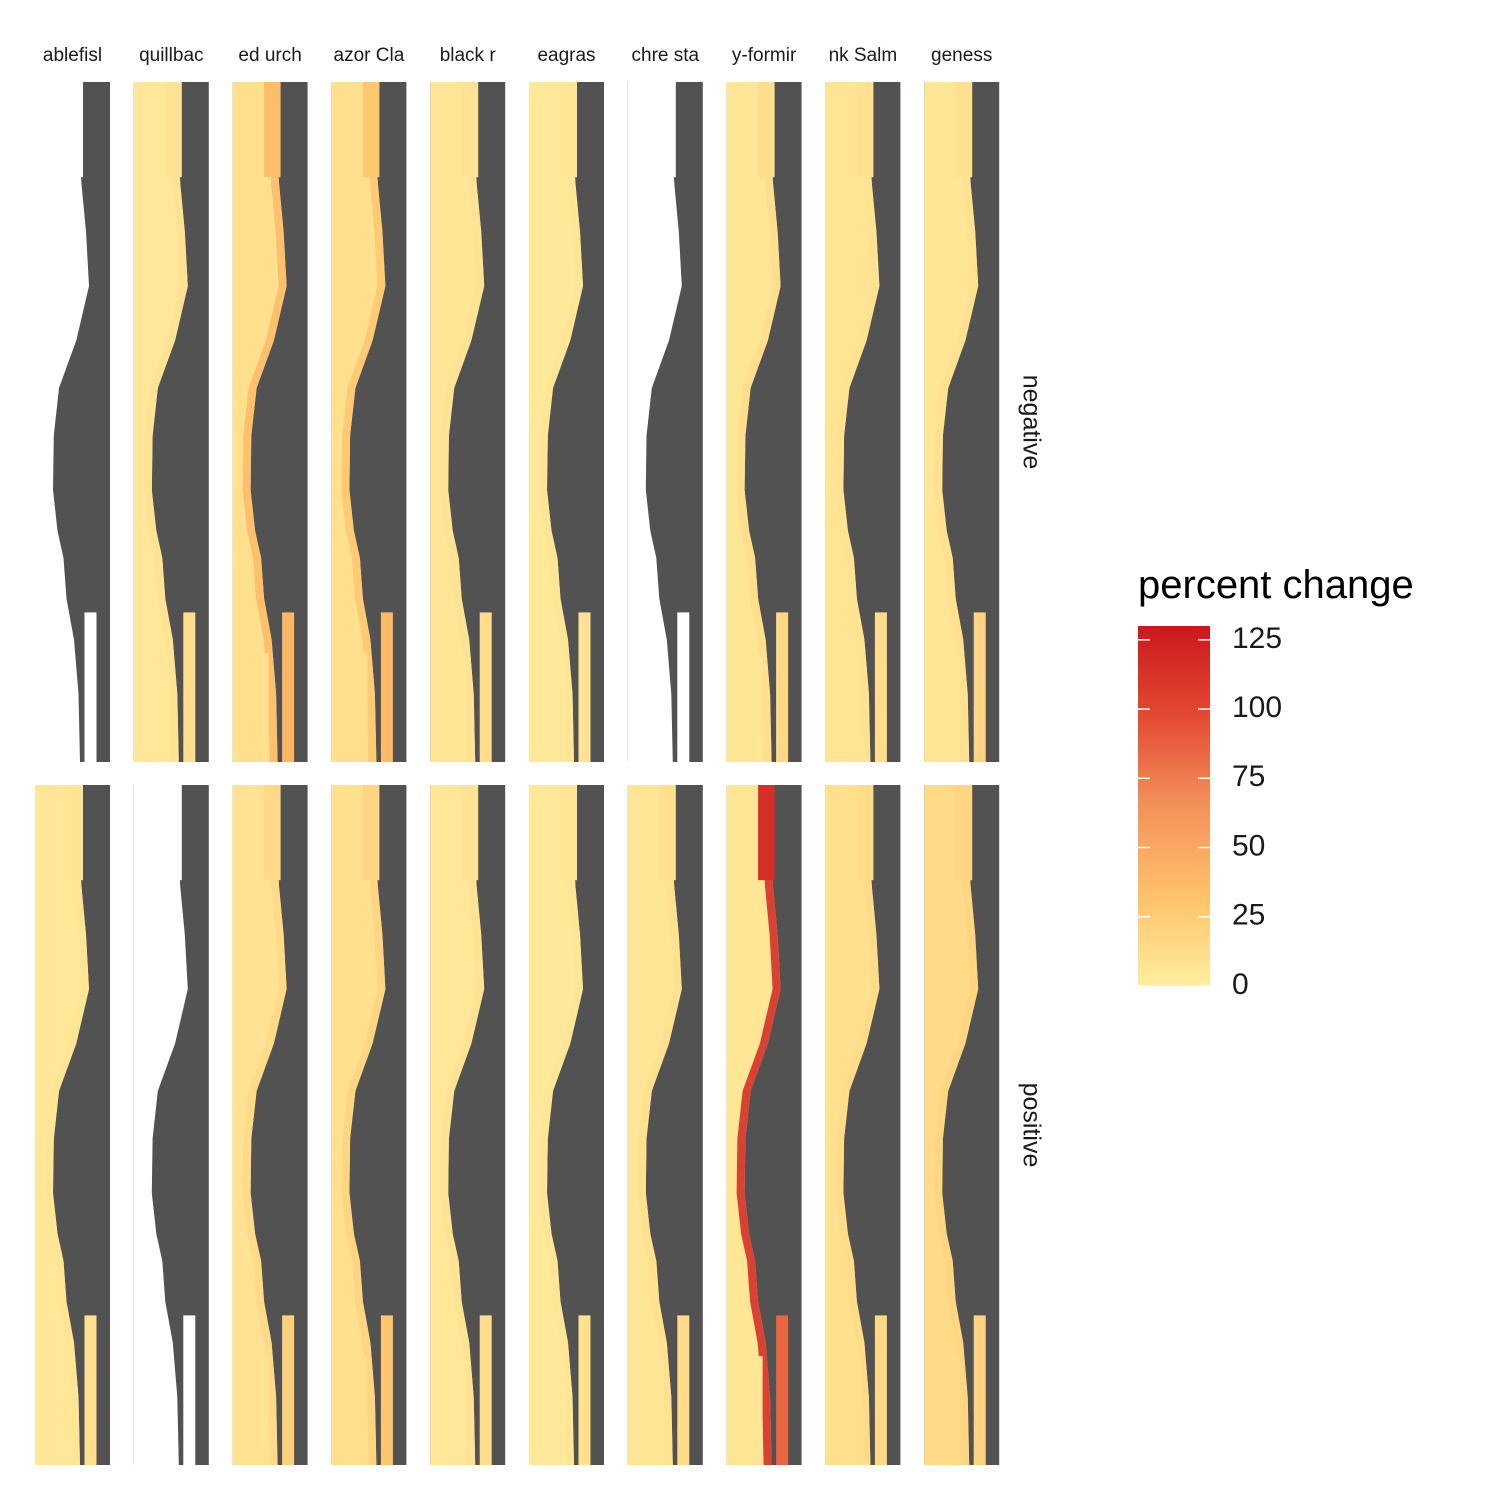  I want to click on column-strip-label-5: black r, so click(468, 55).